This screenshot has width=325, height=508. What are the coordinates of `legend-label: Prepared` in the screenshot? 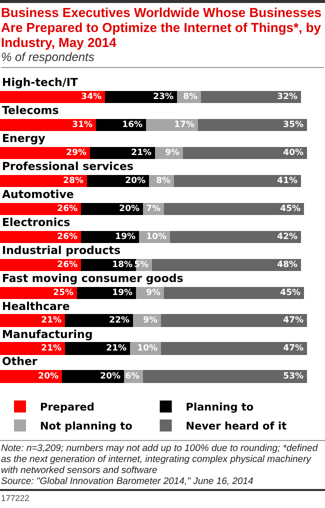 It's located at (67, 408).